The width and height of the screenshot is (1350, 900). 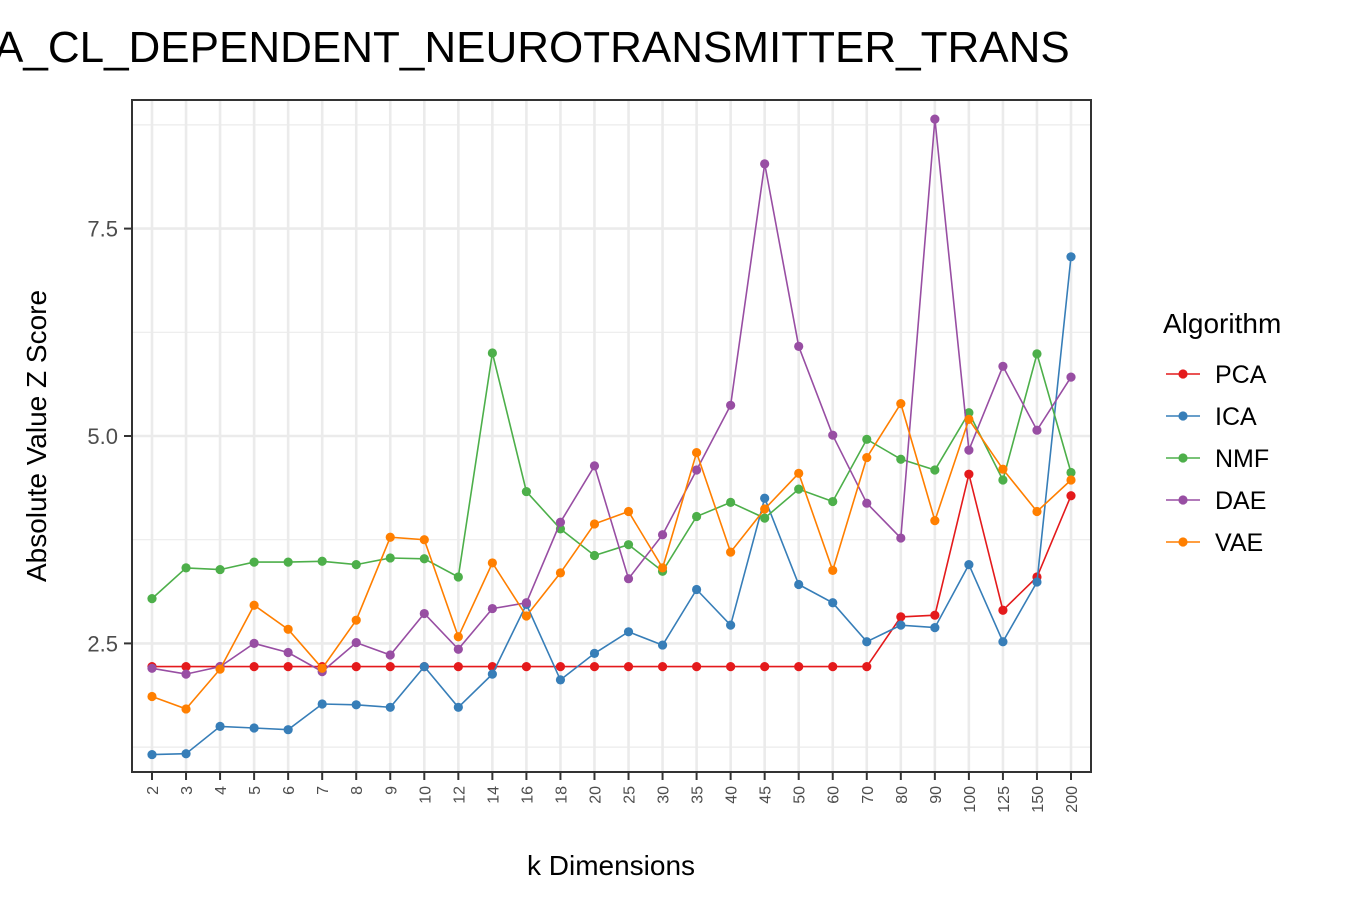 I want to click on x-tick-label: 6, so click(x=289, y=790).